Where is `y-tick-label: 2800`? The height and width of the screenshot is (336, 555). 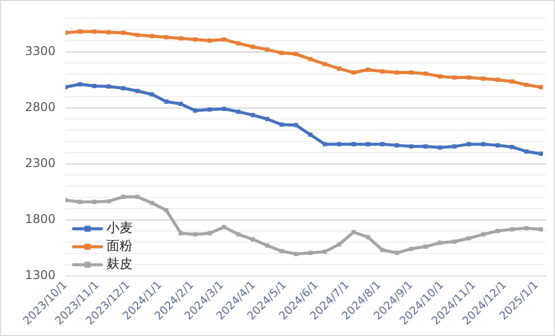 y-tick-label: 2800 is located at coordinates (40, 107).